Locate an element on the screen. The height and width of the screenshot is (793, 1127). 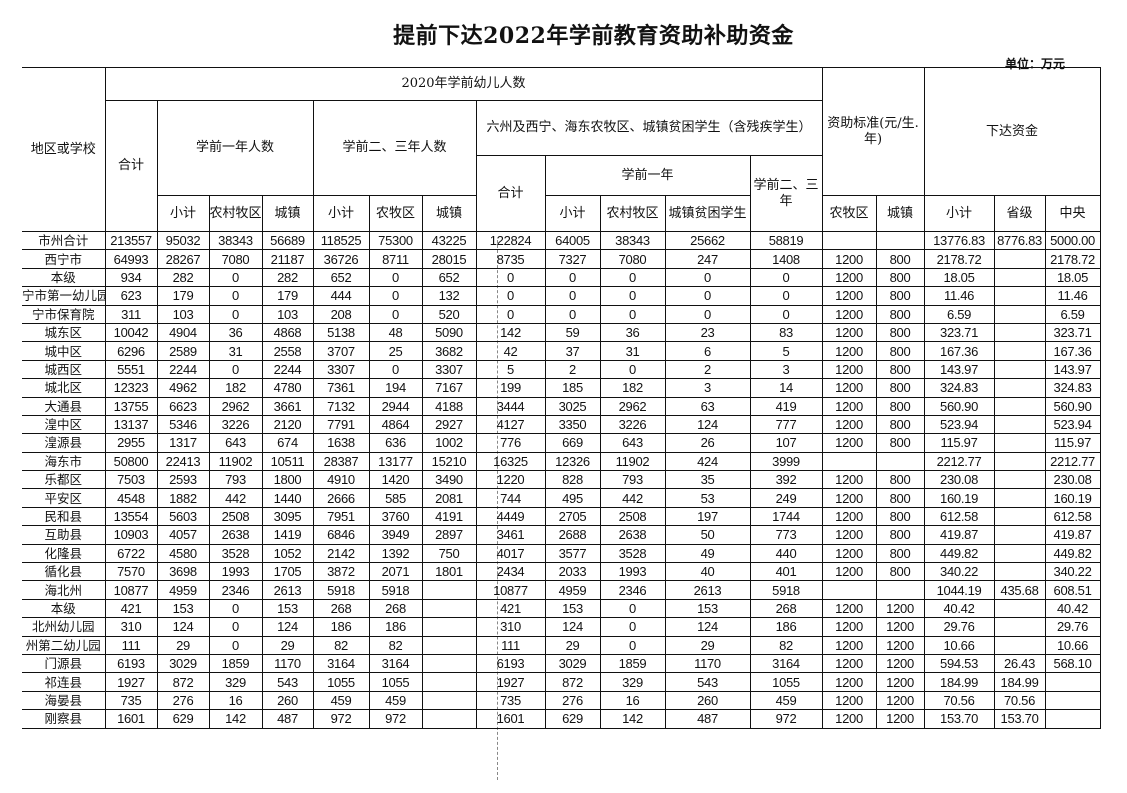
value-cell: 25 is located at coordinates (395, 351).